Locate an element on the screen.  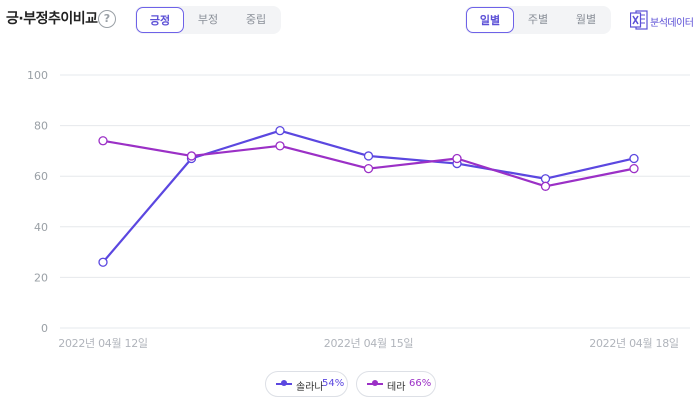
x-tick-label: 2022년 04월 12일 is located at coordinates (103, 343).